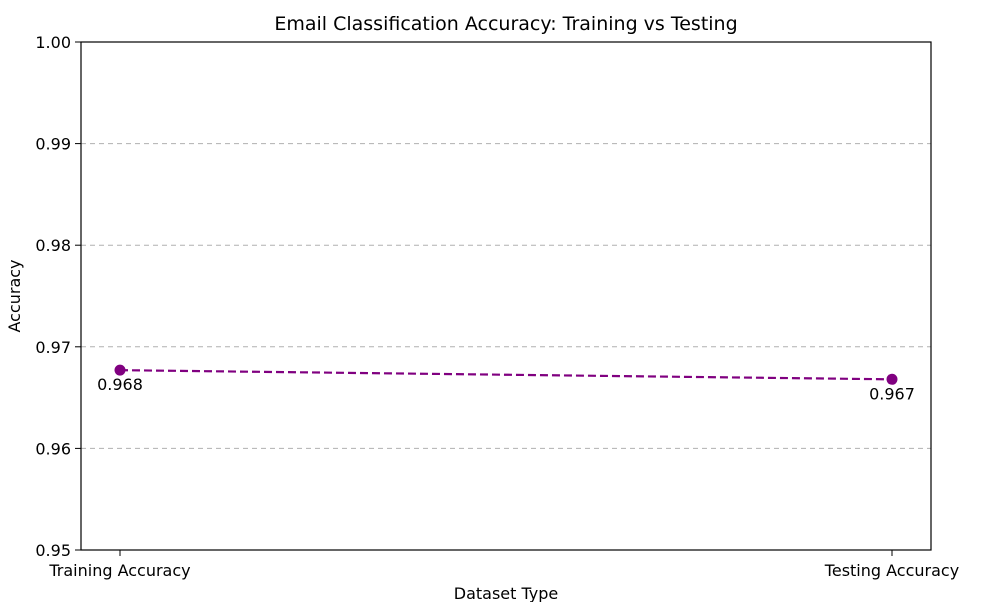 The image size is (1000, 602). Describe the element at coordinates (53, 42) in the screenshot. I see `y-tick-label: 1.00` at that location.